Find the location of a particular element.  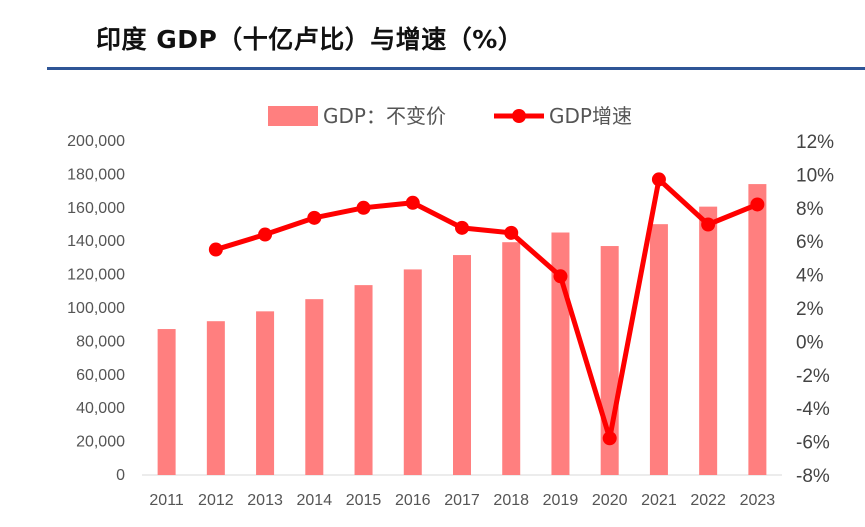

x-axis-tick-label: 2014 is located at coordinates (315, 500).